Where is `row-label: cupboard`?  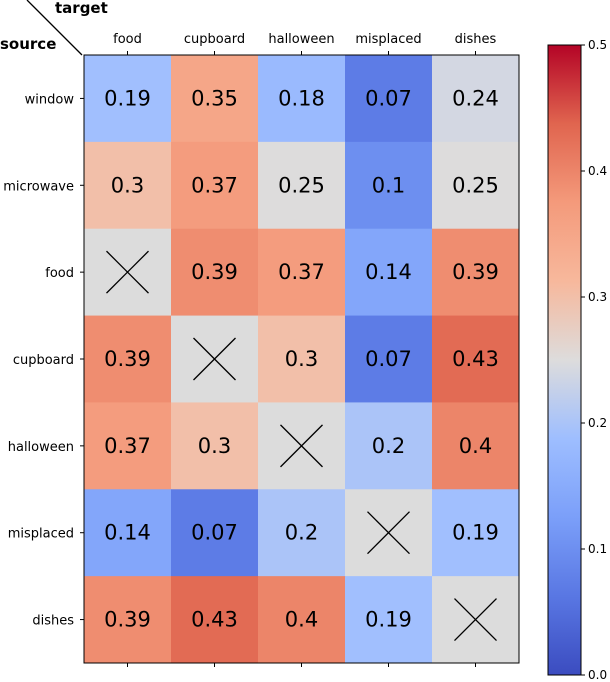 row-label: cupboard is located at coordinates (43, 360).